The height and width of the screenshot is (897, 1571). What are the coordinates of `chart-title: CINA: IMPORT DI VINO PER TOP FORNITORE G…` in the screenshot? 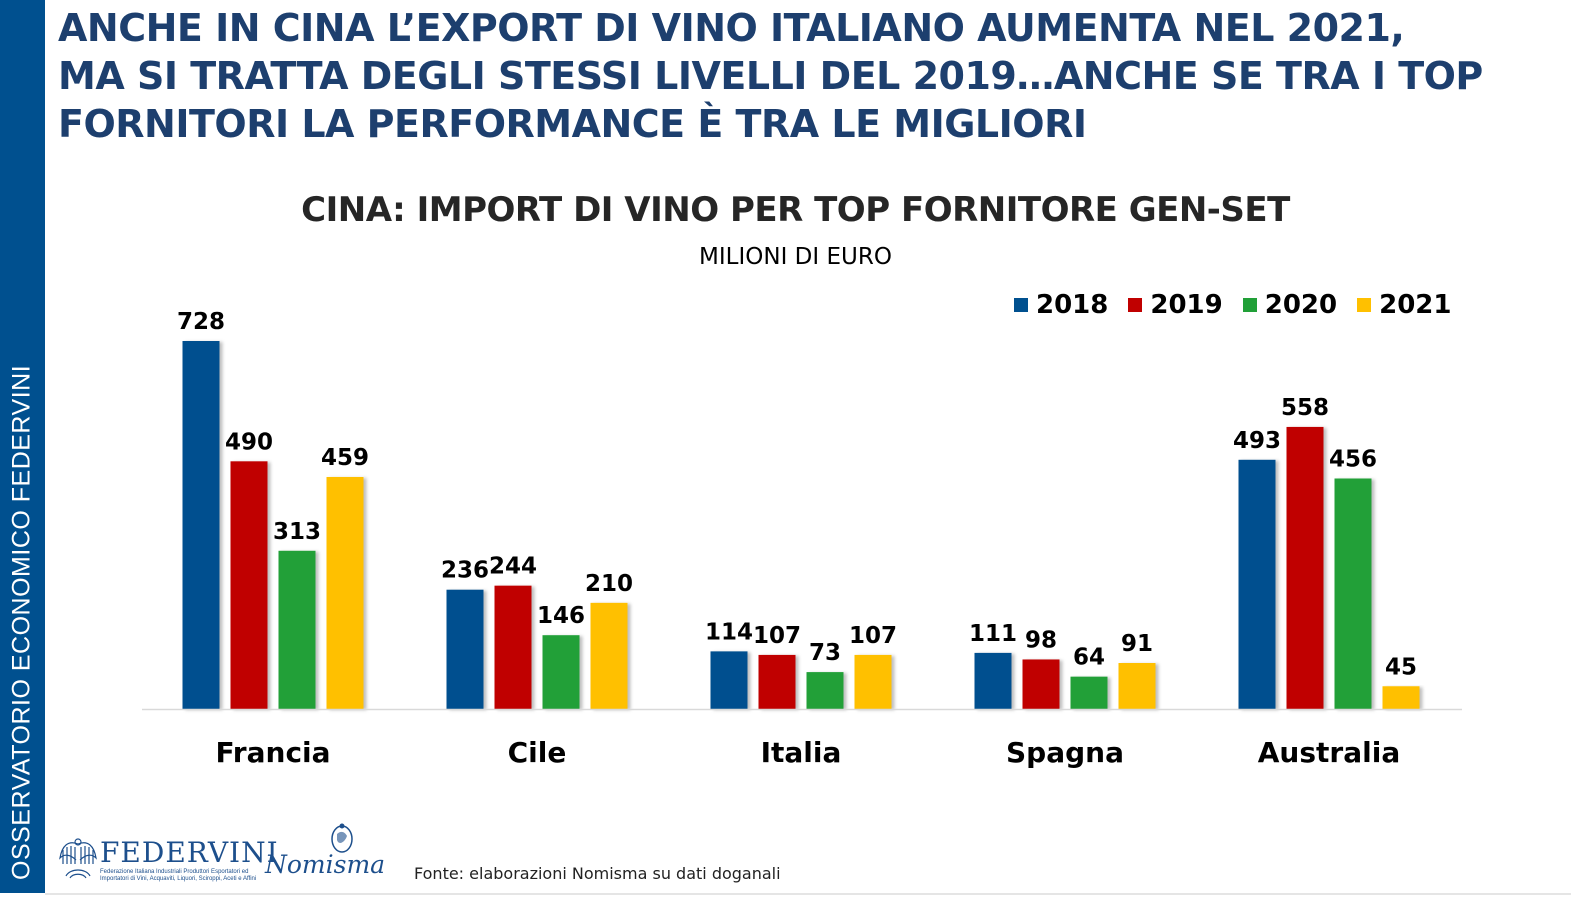 It's located at (795, 210).